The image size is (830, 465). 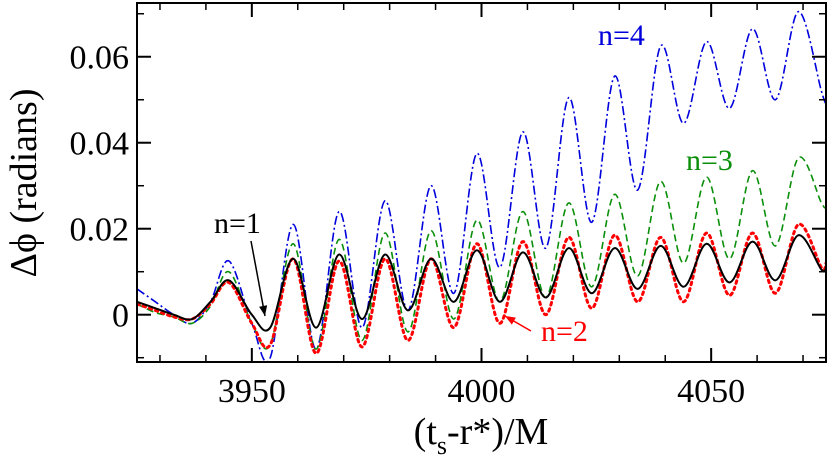 I want to click on x-tick-label: 4050, so click(x=711, y=391).